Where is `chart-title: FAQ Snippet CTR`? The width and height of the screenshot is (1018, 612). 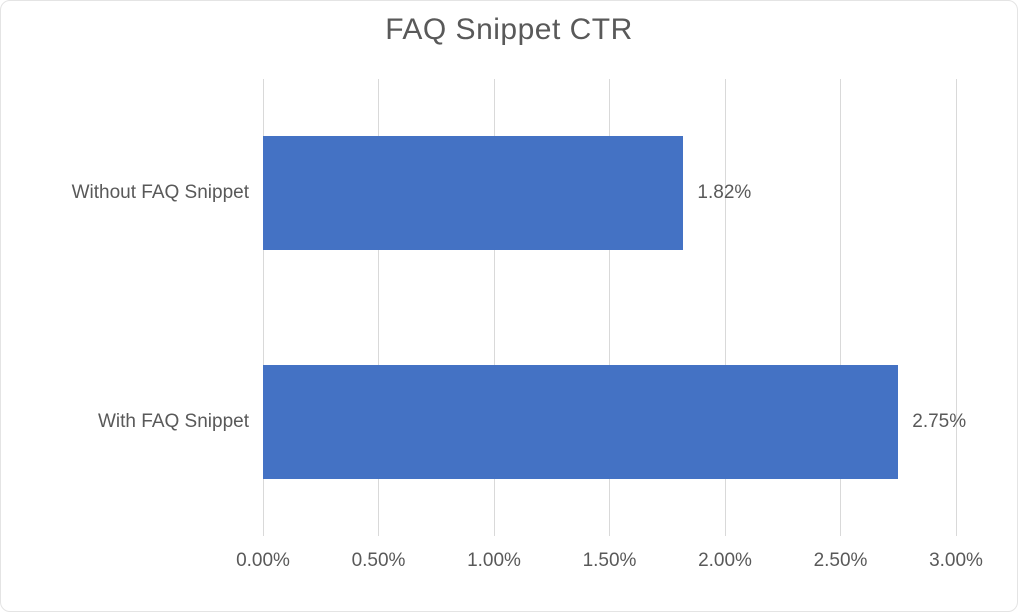 chart-title: FAQ Snippet CTR is located at coordinates (509, 29).